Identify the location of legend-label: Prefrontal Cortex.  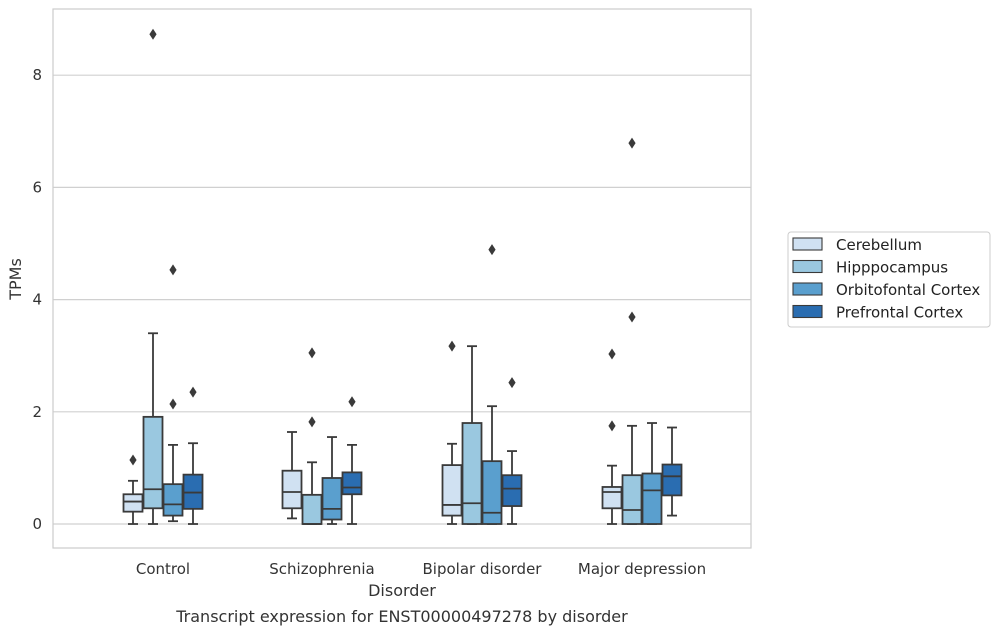
(899, 313).